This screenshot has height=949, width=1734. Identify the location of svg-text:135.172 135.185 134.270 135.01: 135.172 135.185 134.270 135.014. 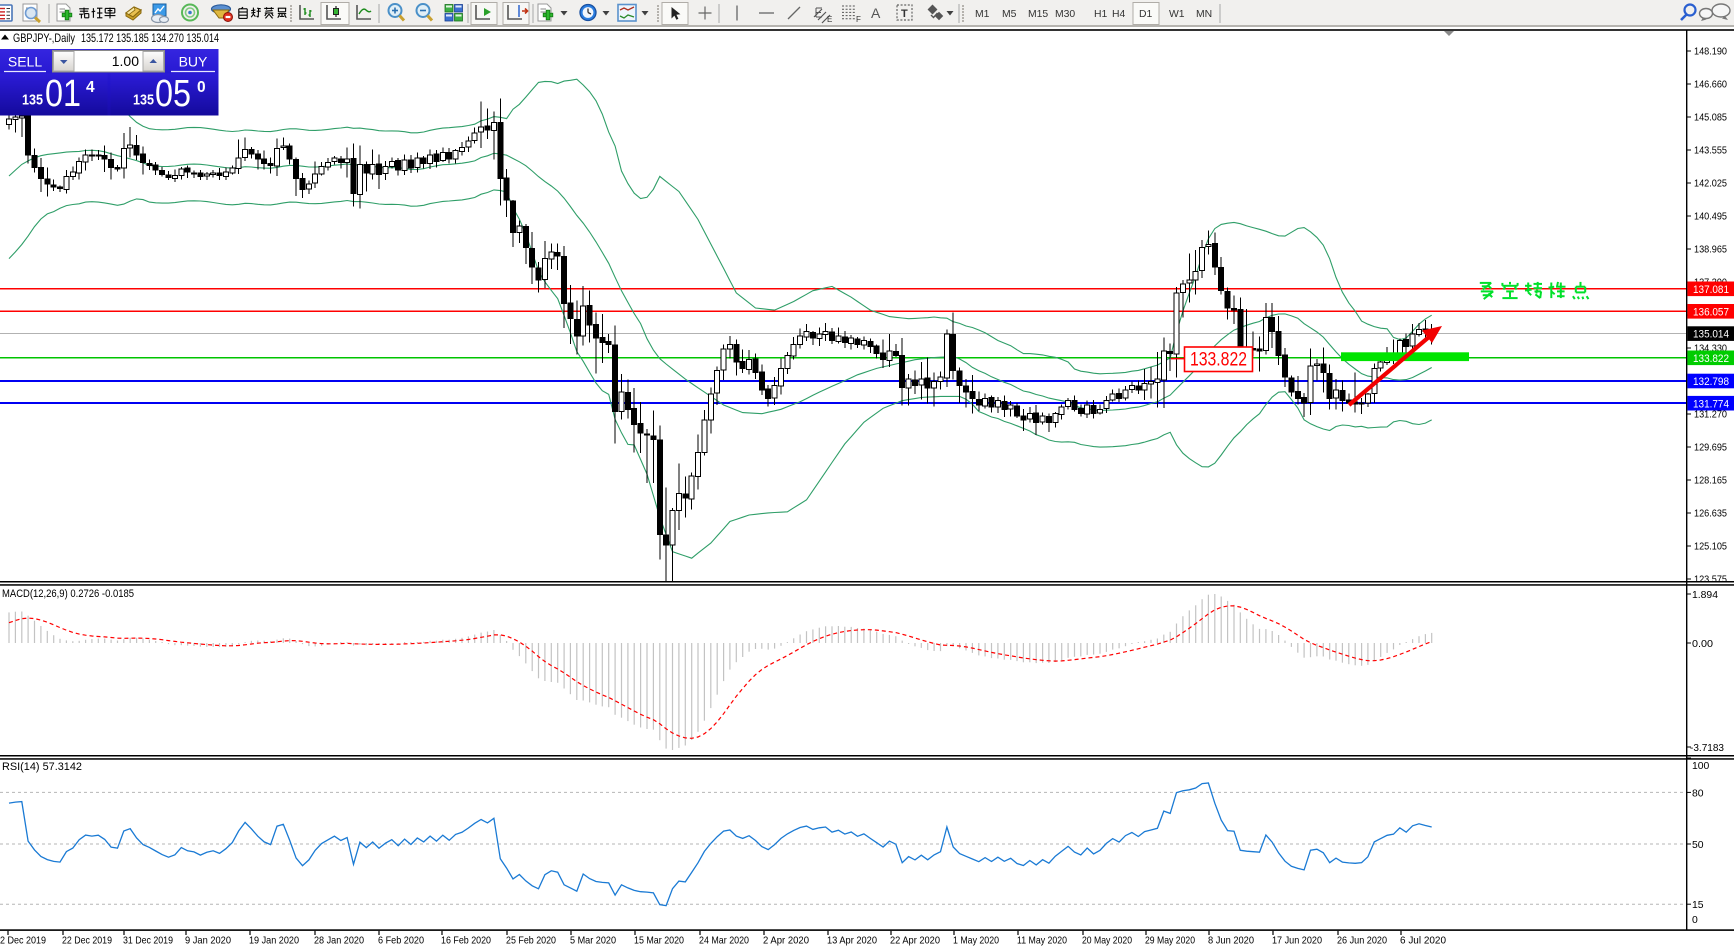
(150, 38).